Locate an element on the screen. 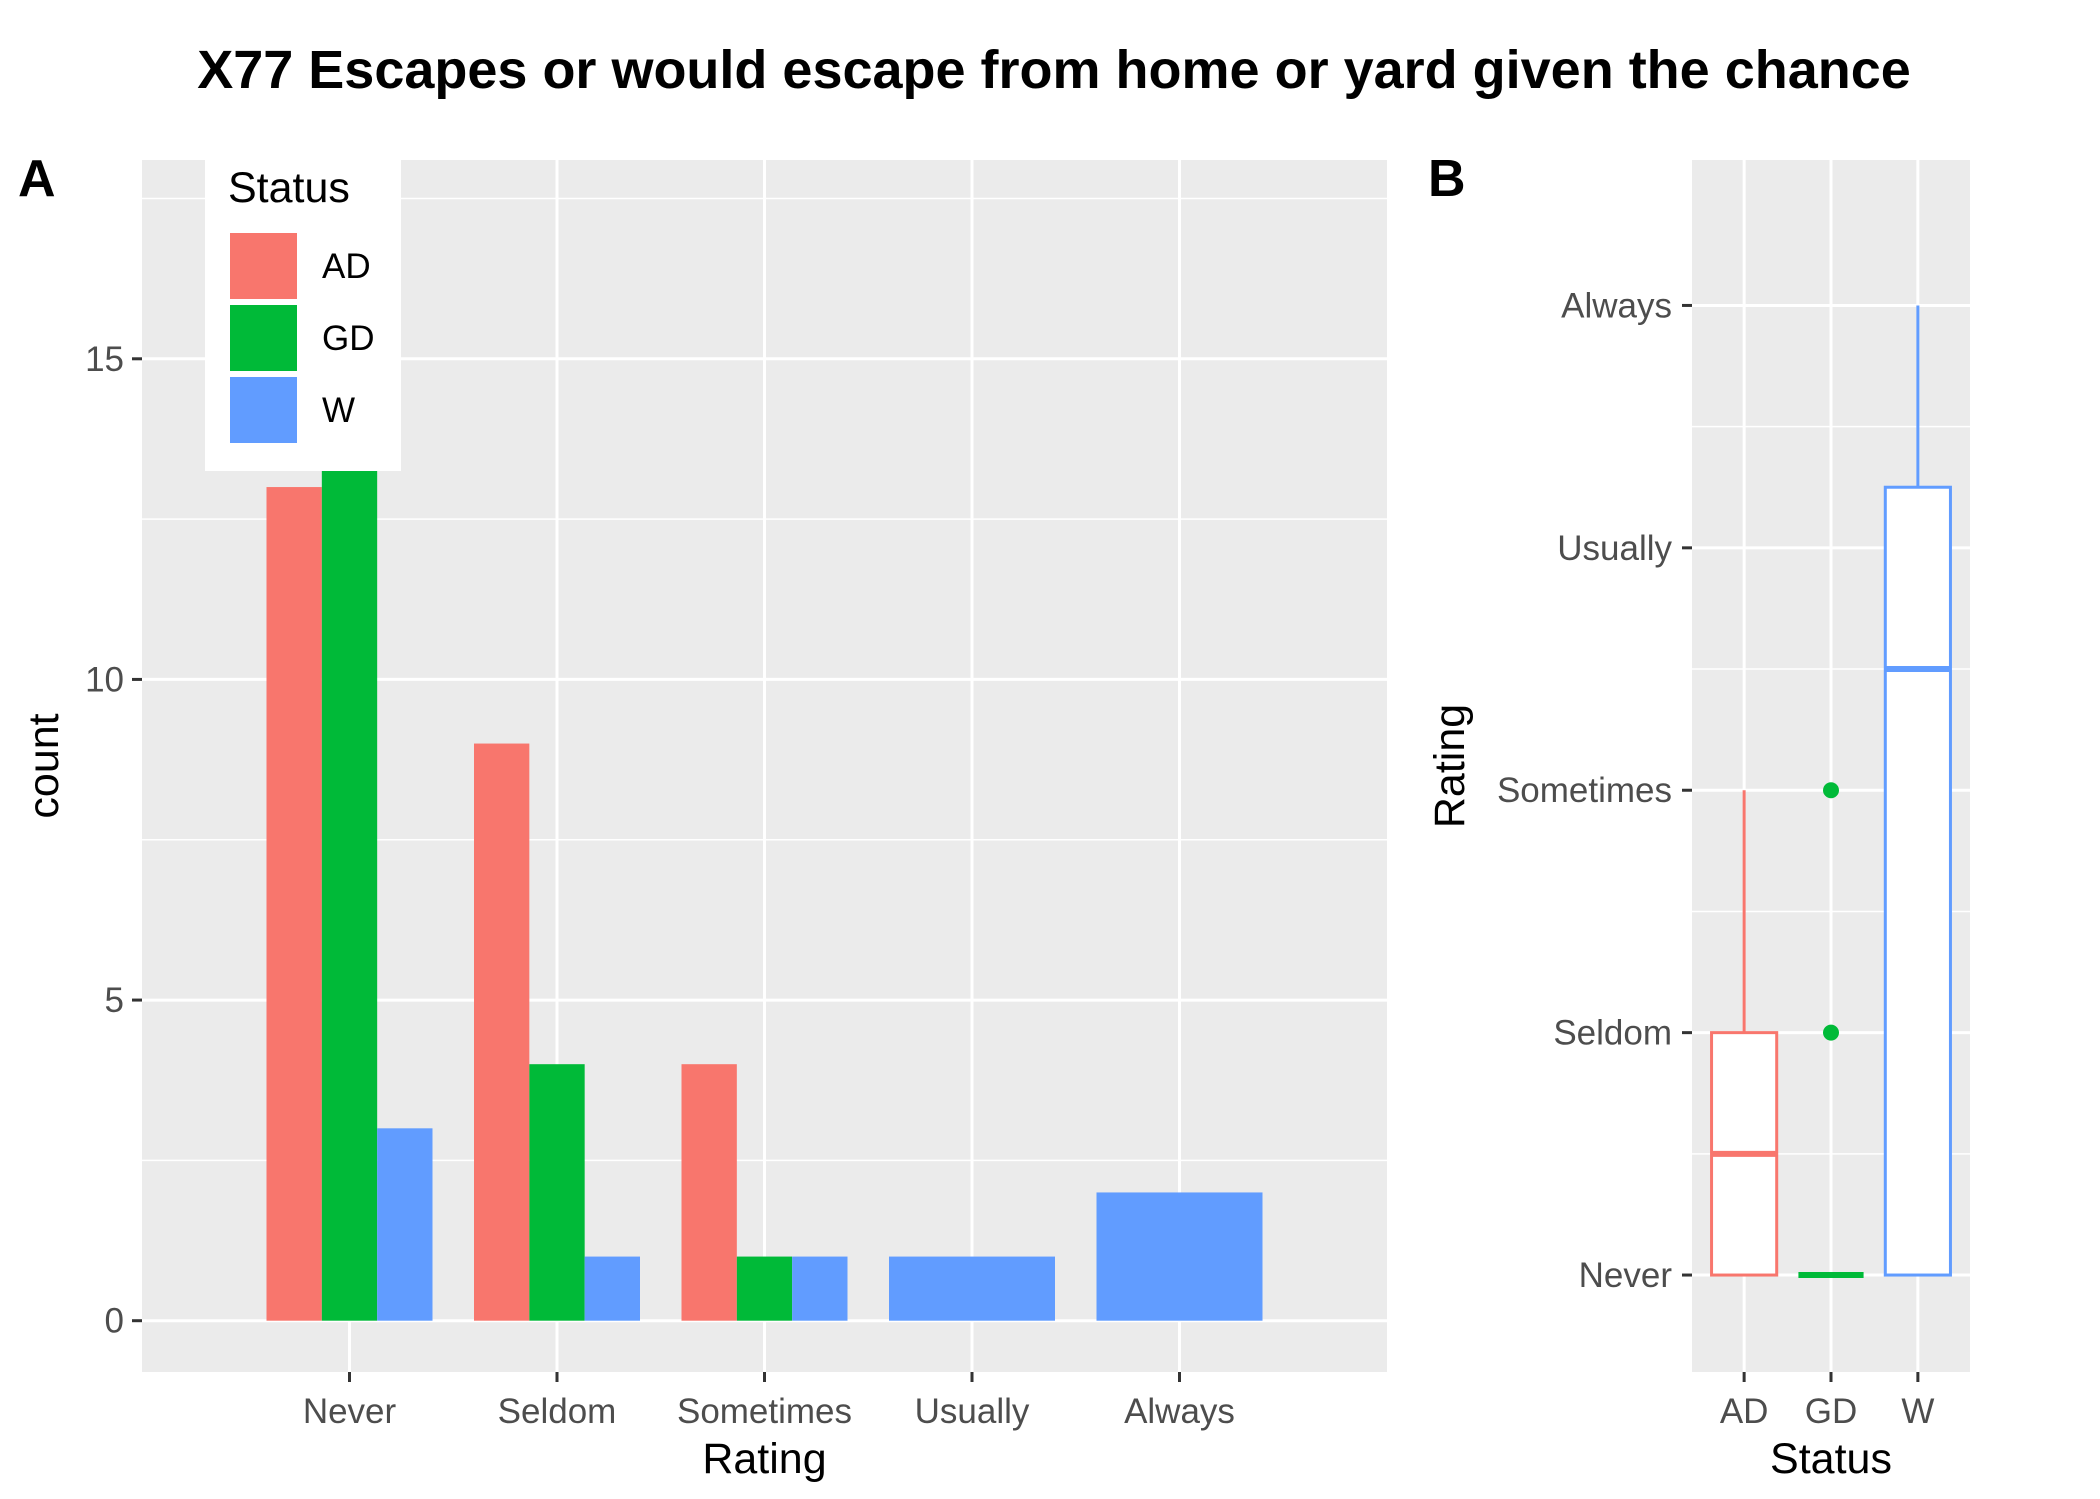  box-gd is located at coordinates (1831, 1030).